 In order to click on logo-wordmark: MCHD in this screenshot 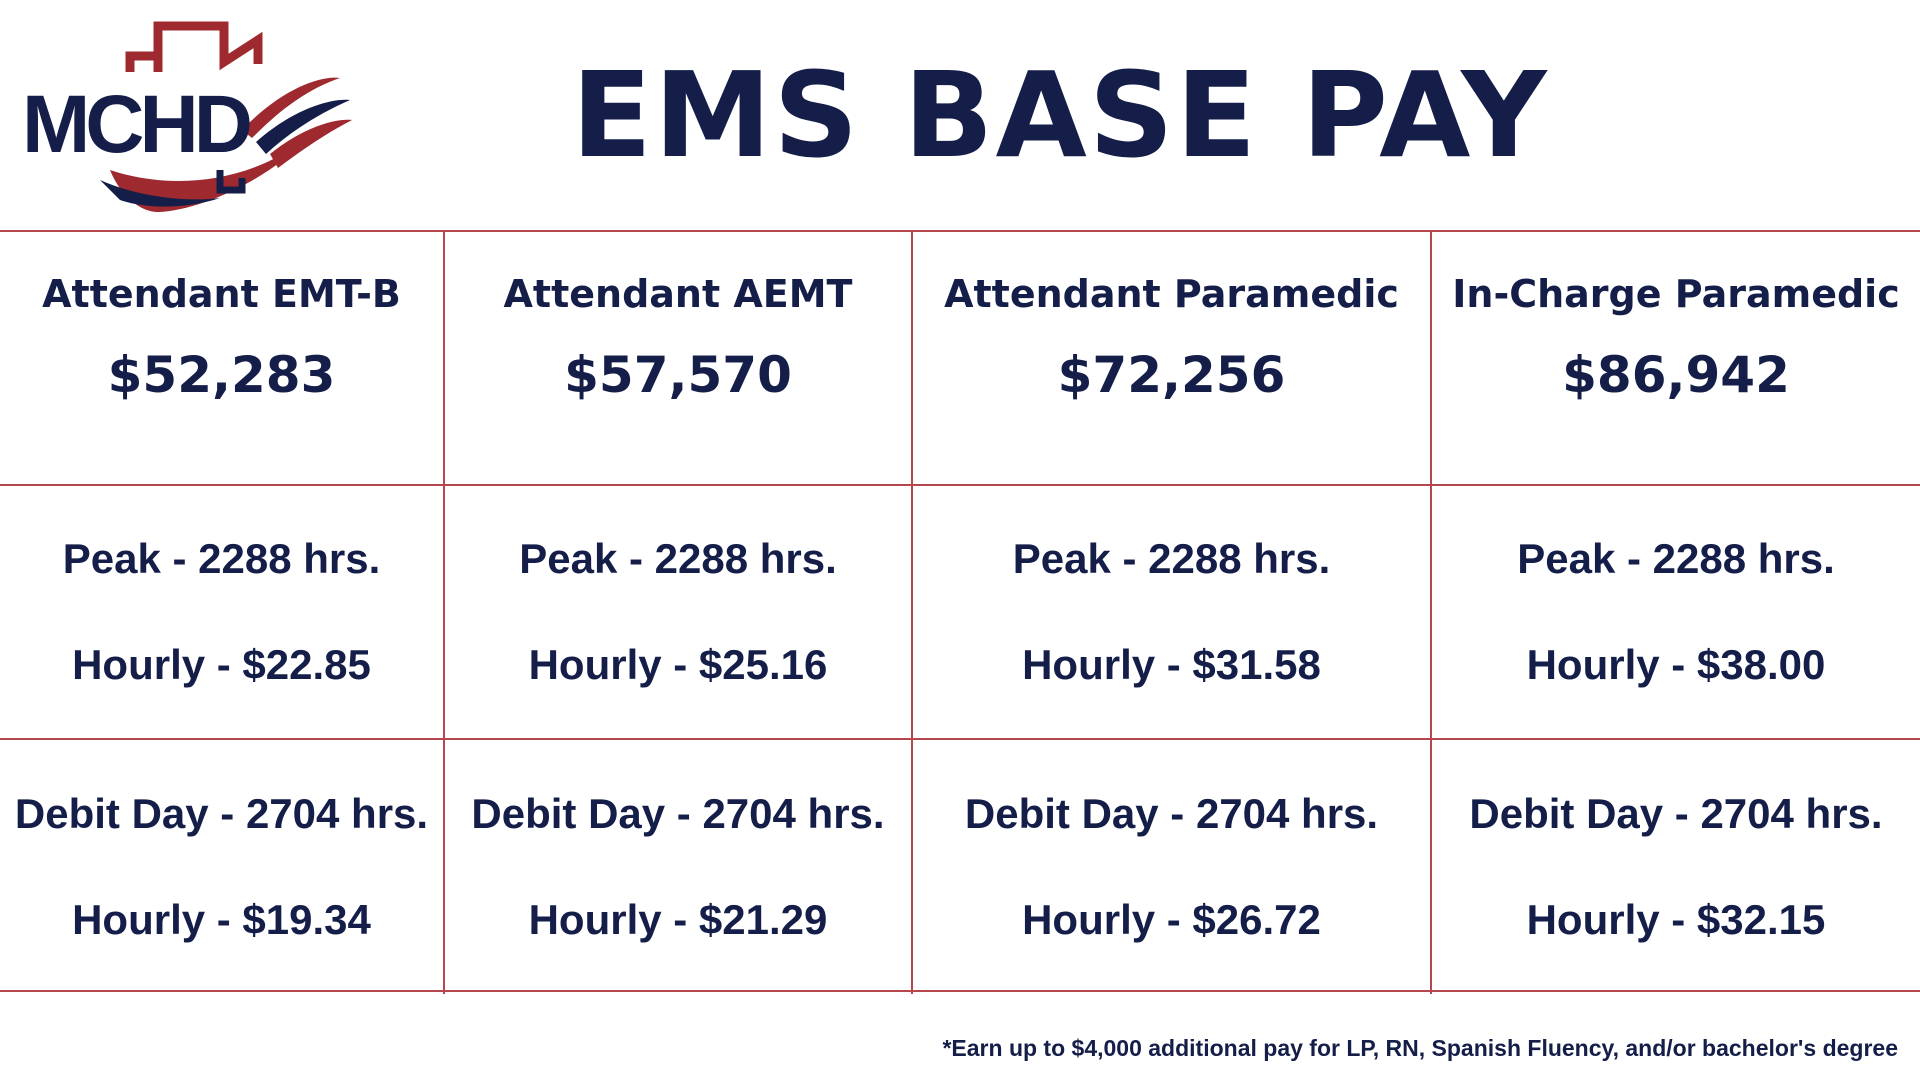, I will do `click(136, 124)`.